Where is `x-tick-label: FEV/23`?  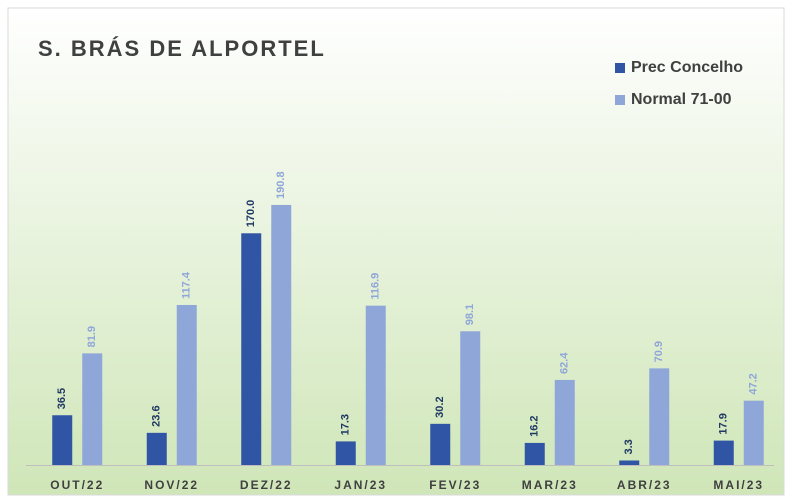 x-tick-label: FEV/23 is located at coordinates (455, 485).